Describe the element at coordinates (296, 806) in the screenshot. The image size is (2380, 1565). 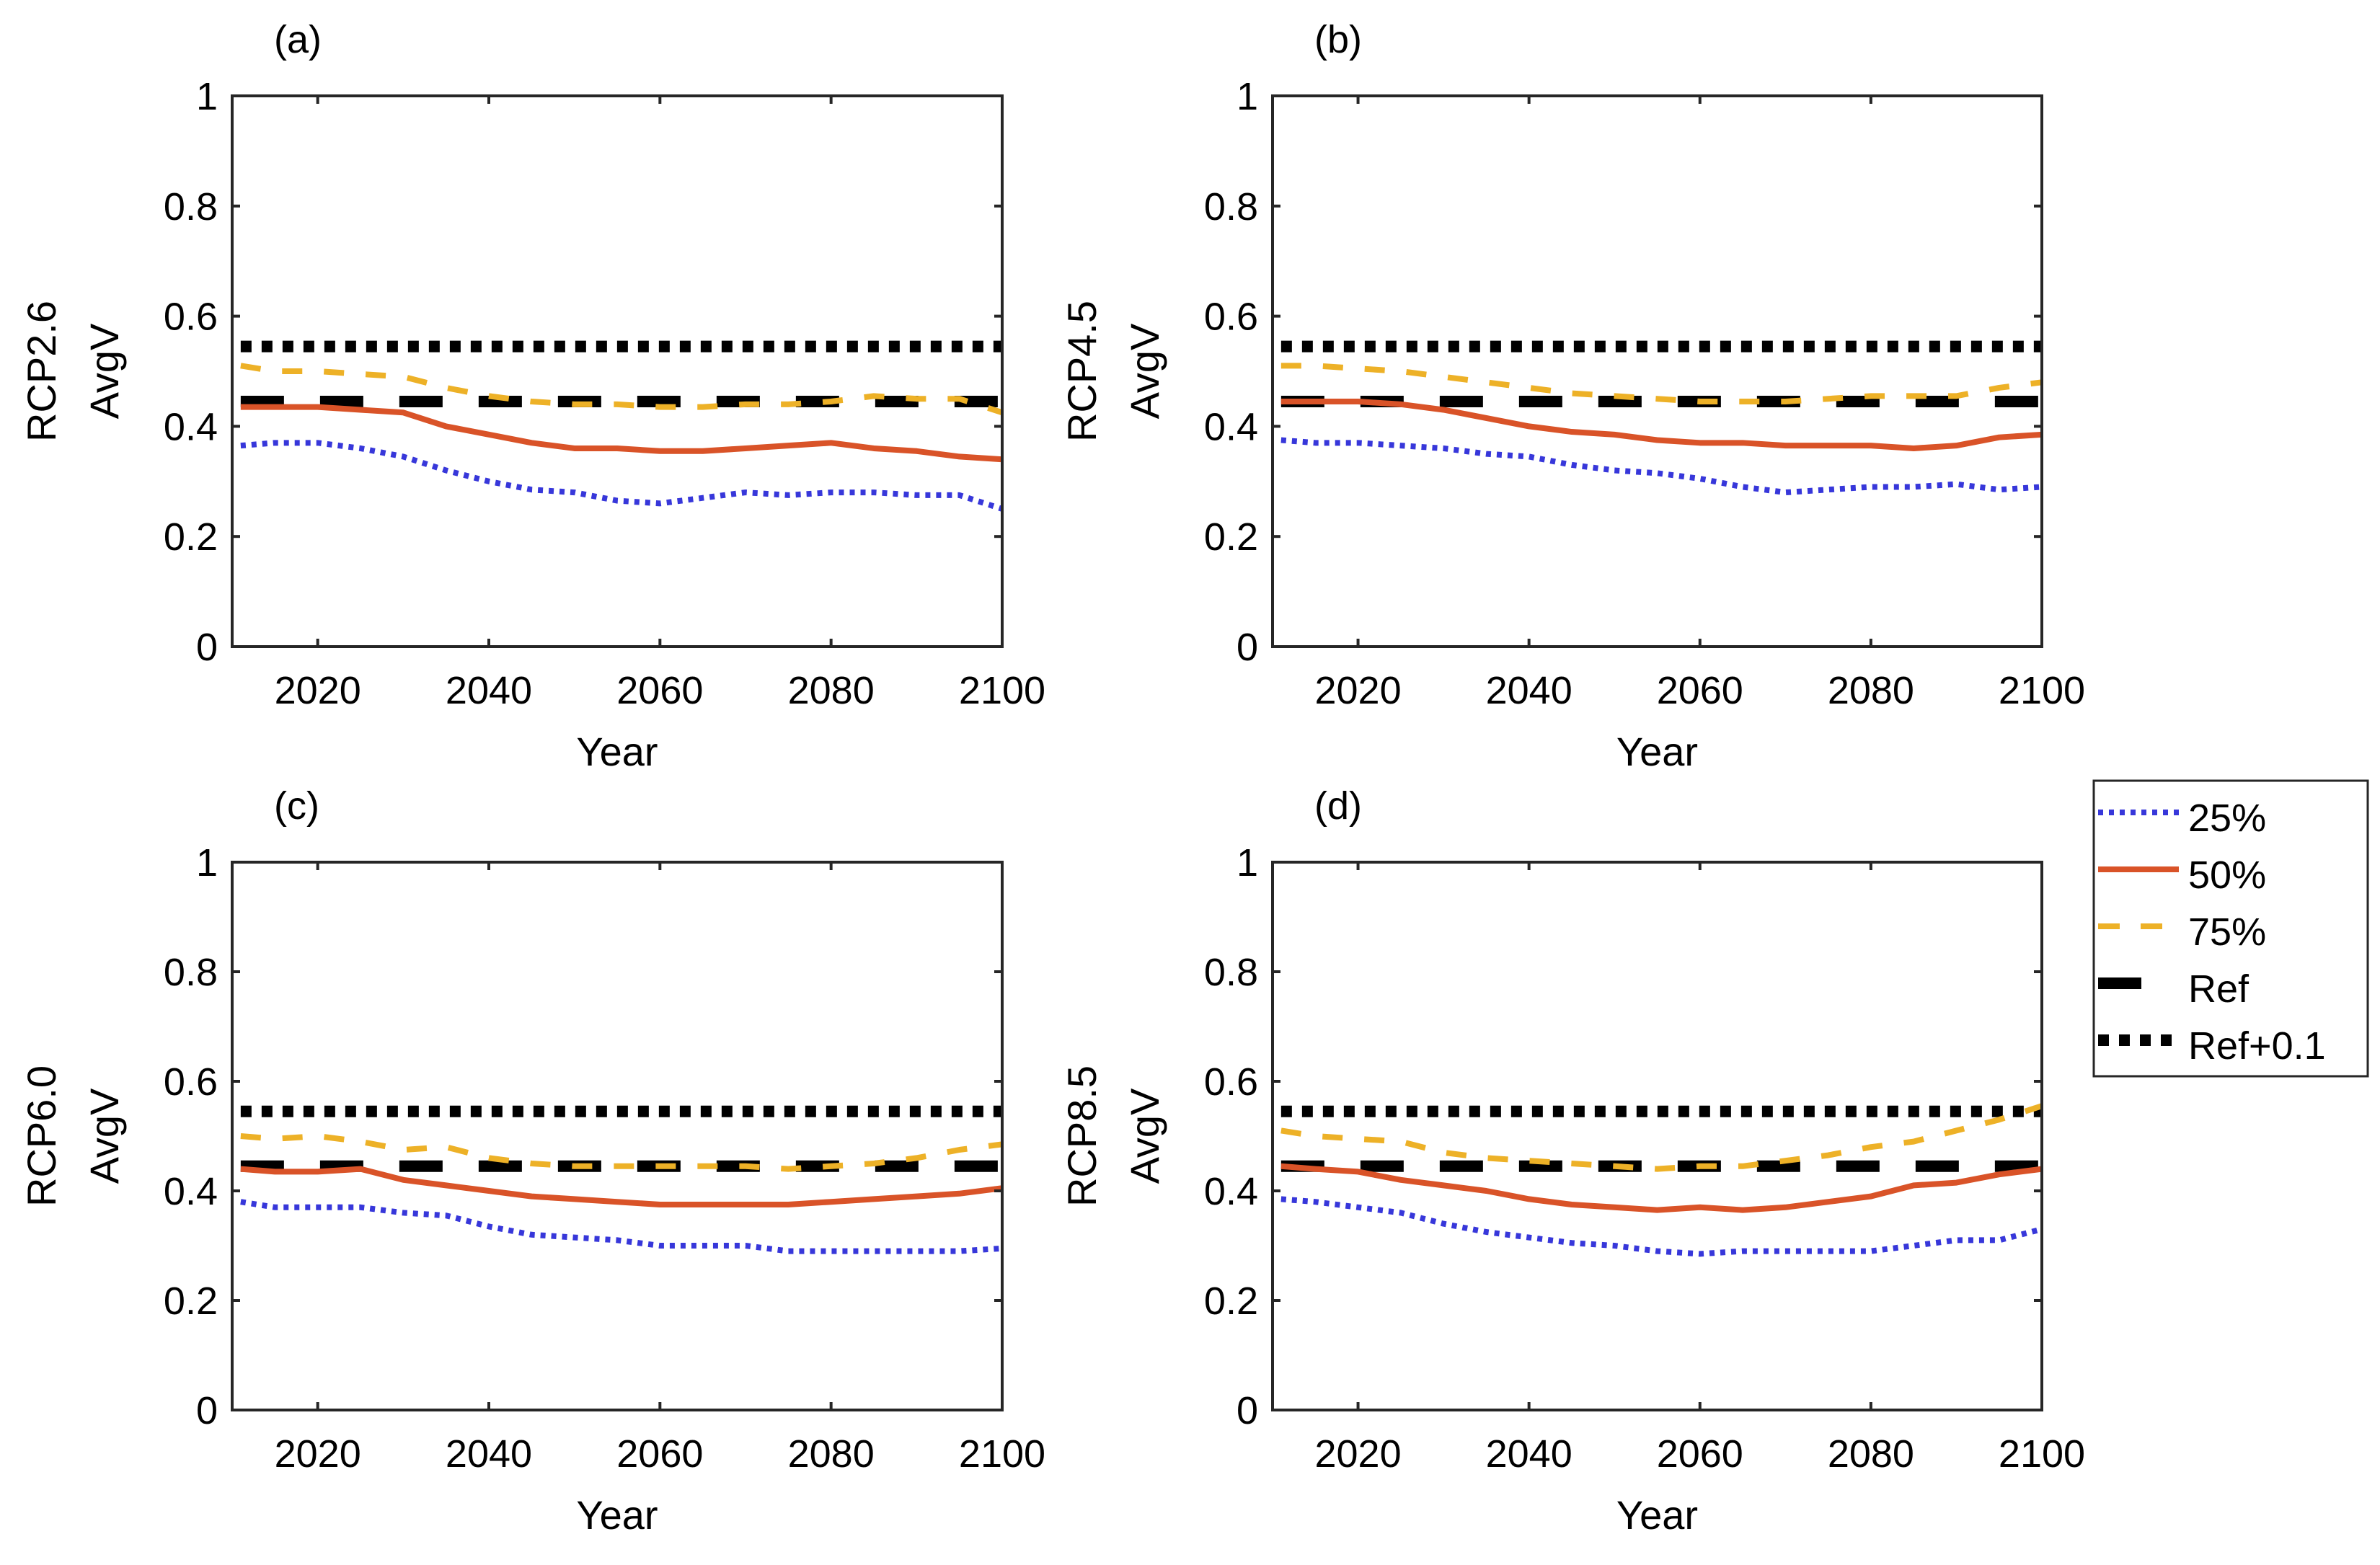
I see `panel-label: (c)` at that location.